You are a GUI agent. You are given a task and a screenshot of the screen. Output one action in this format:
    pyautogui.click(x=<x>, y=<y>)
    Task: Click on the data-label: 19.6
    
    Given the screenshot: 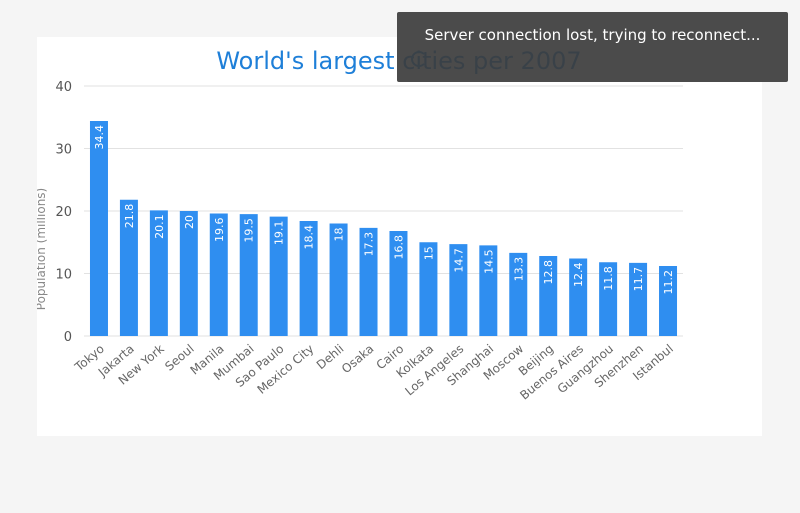 What is the action you would take?
    pyautogui.click(x=219, y=230)
    